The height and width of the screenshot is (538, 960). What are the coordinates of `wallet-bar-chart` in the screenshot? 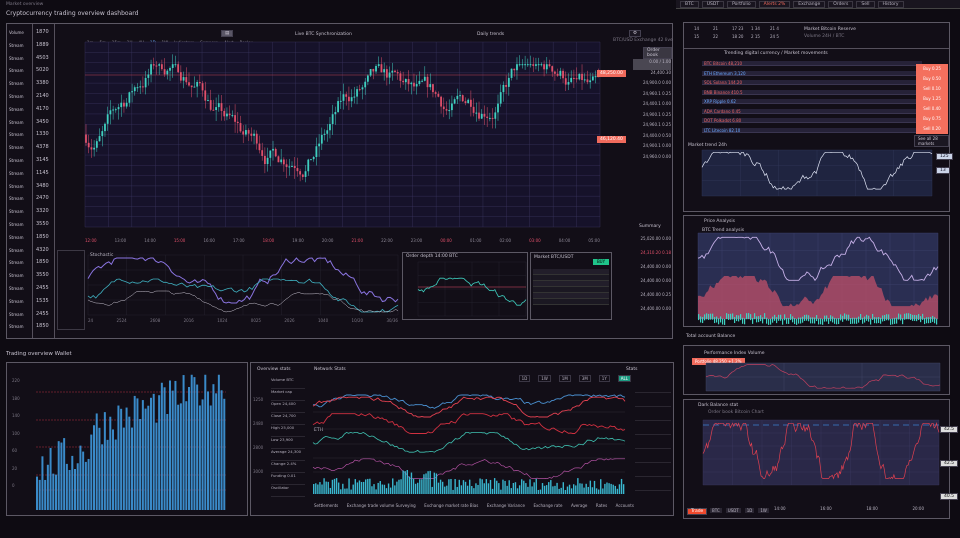 It's located at (131, 441).